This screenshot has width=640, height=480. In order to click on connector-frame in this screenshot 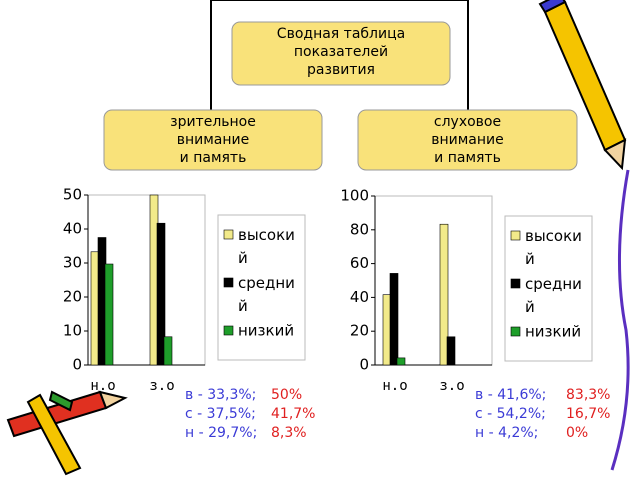, I will do `click(339, 56)`.